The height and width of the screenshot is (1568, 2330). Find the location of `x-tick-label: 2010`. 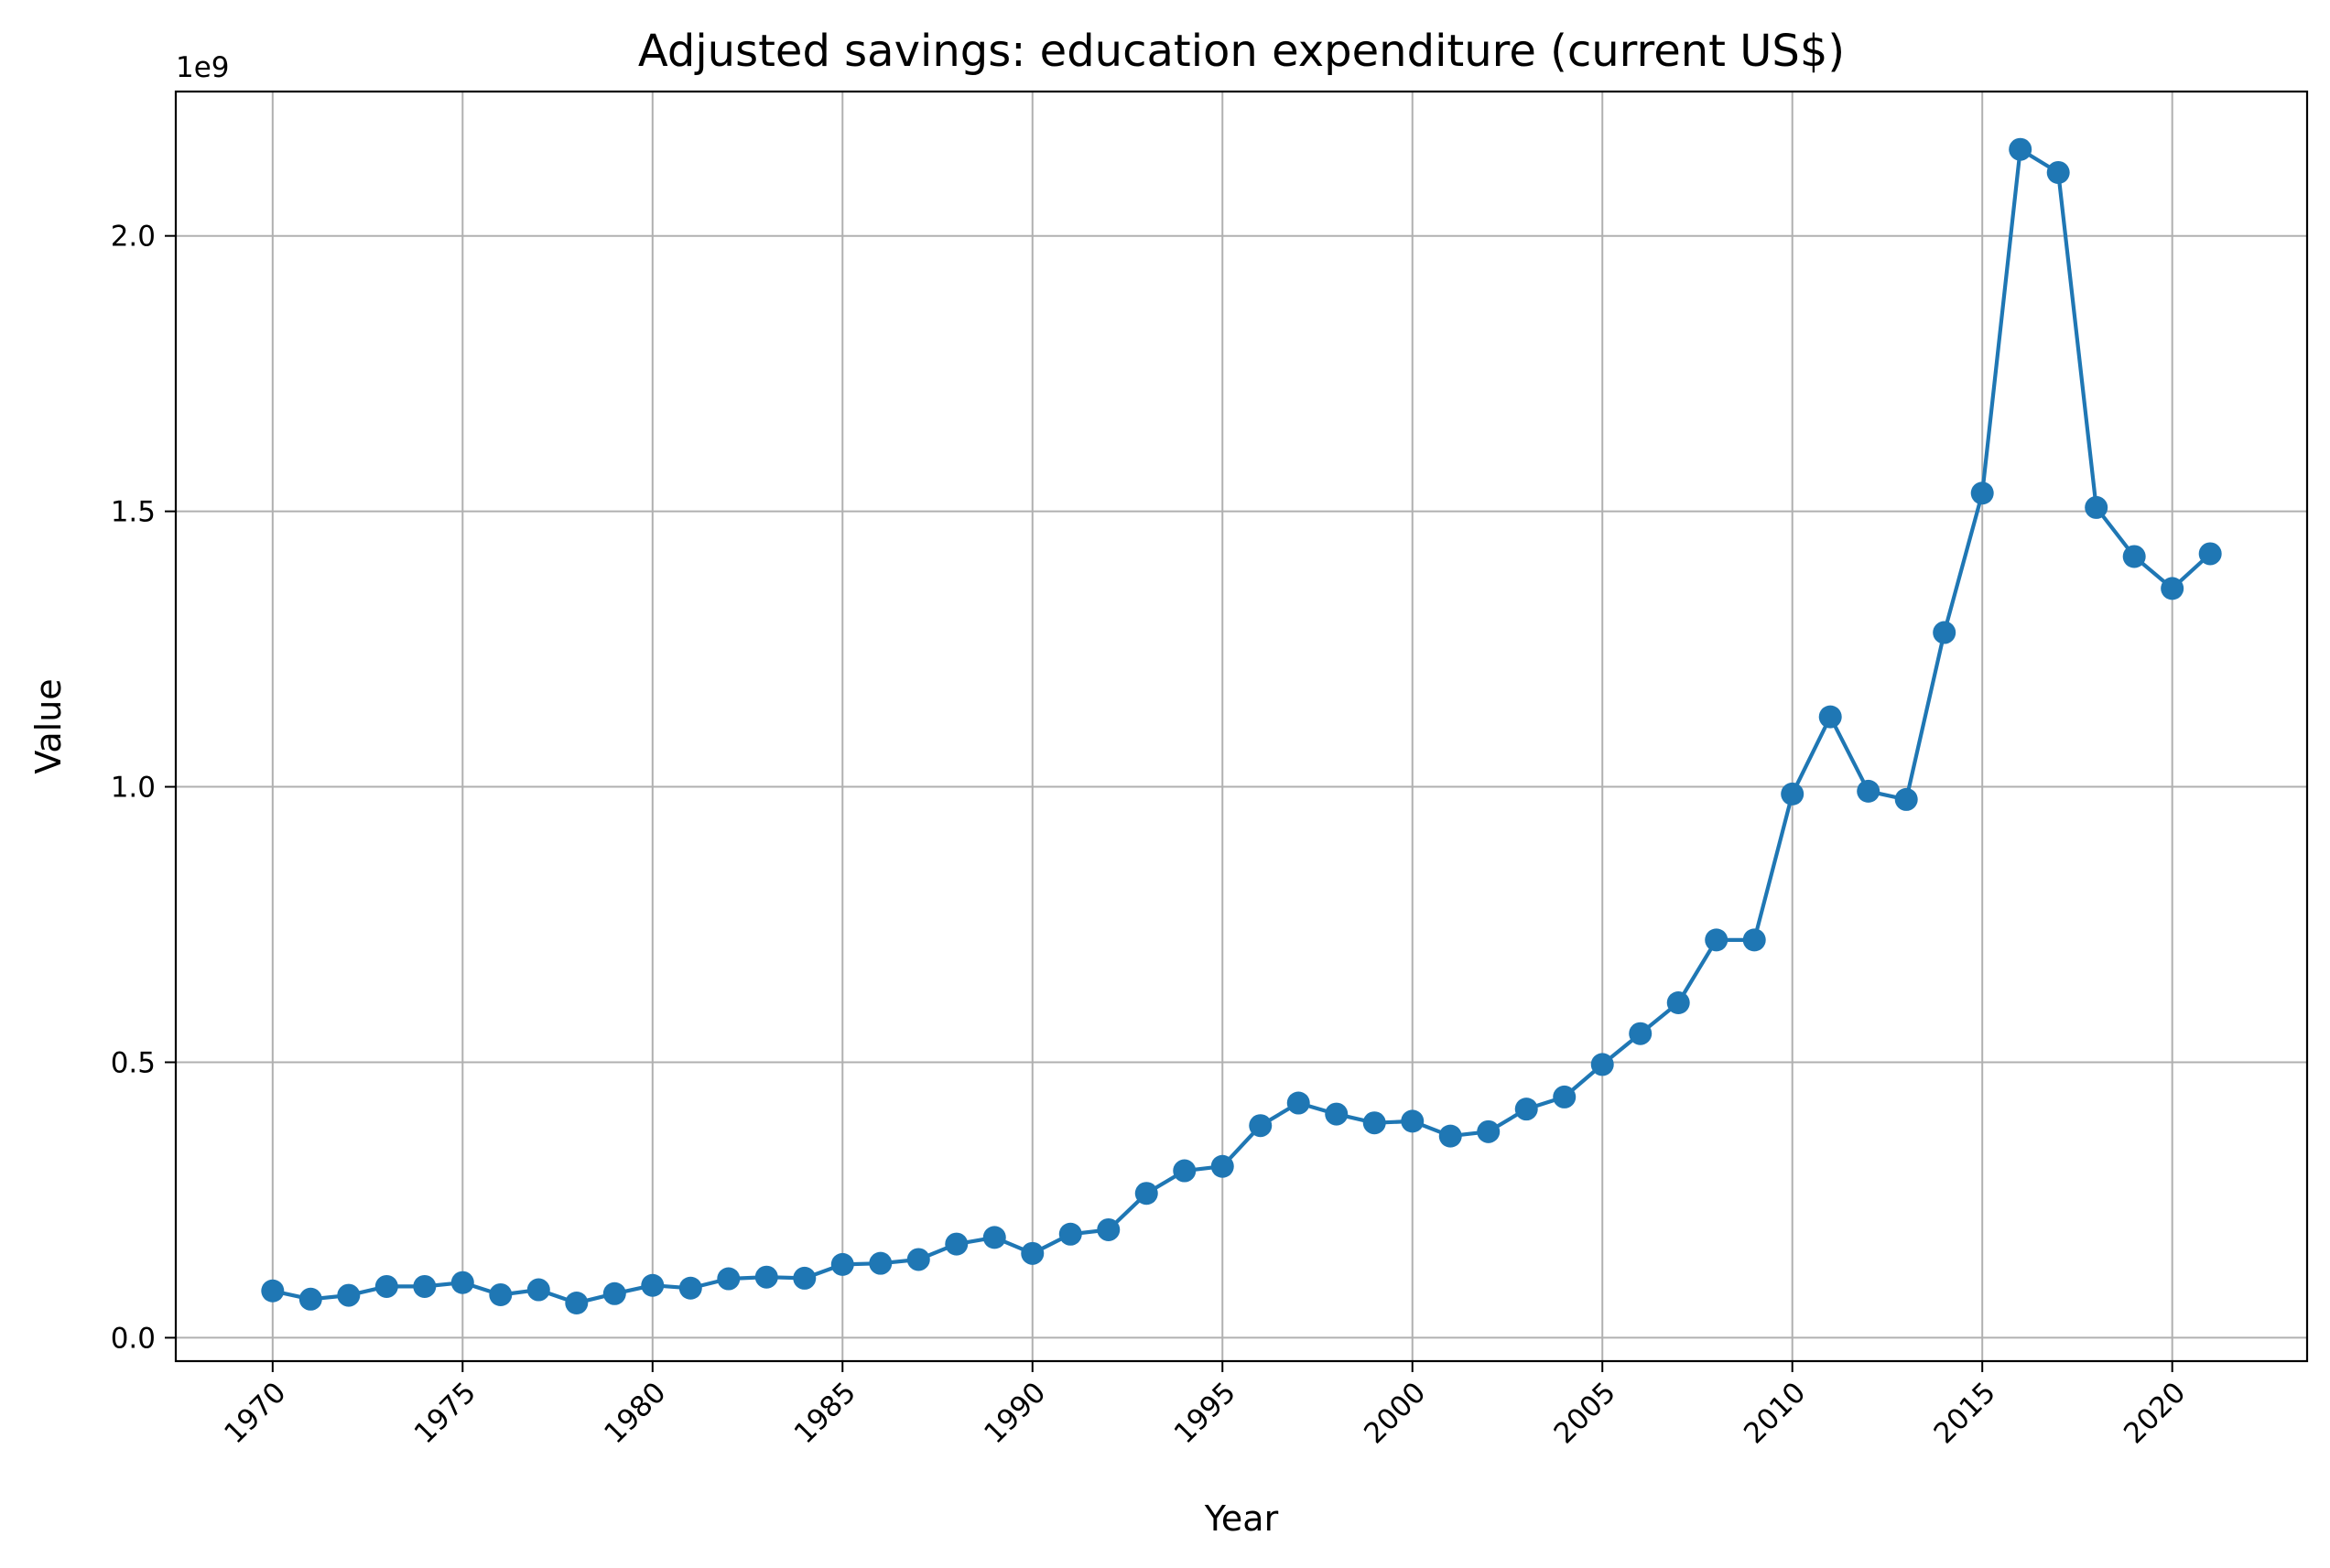

x-tick-label: 2010 is located at coordinates (1775, 1413).